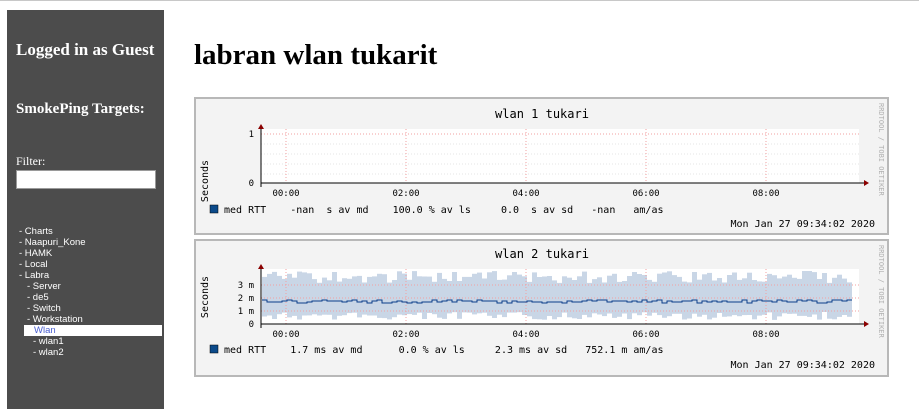 The height and width of the screenshot is (409, 919). I want to click on menu-item-wlan2: - wlan2, so click(48, 352).